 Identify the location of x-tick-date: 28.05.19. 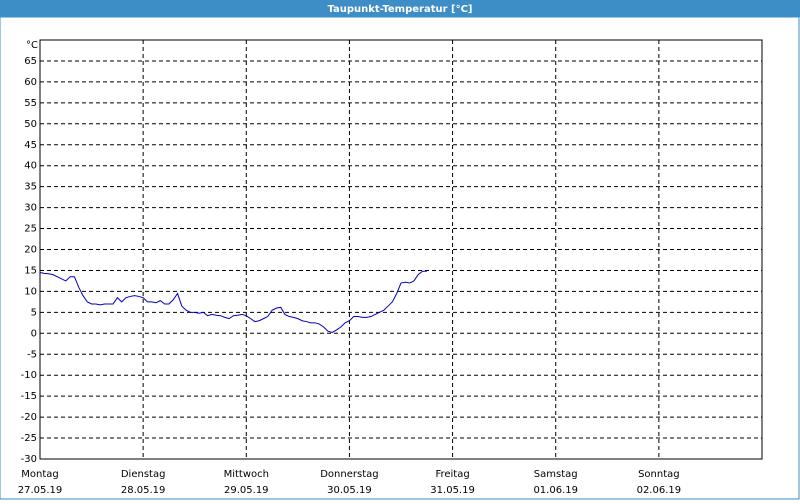
(143, 490).